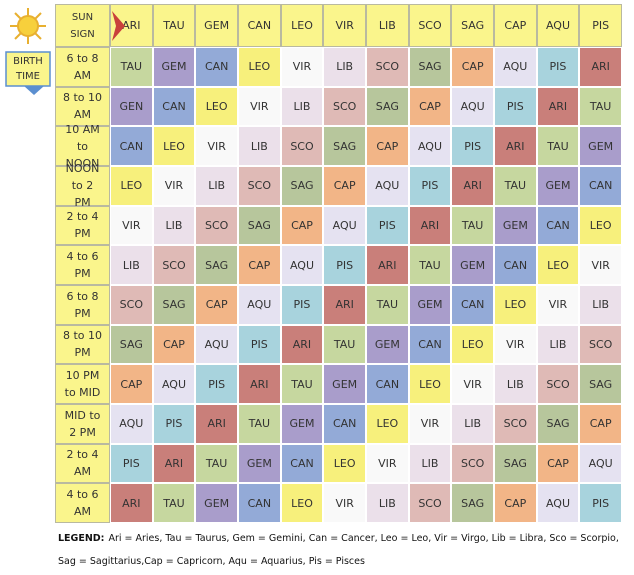 The image size is (634, 575). What do you see at coordinates (82, 503) in the screenshot?
I see `row-label: 4 to 6 AM` at bounding box center [82, 503].